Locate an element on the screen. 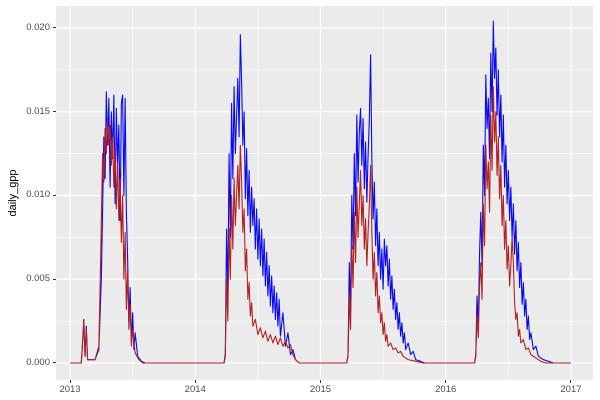 This screenshot has height=400, width=600. x-tick-label: 2014 is located at coordinates (195, 389).